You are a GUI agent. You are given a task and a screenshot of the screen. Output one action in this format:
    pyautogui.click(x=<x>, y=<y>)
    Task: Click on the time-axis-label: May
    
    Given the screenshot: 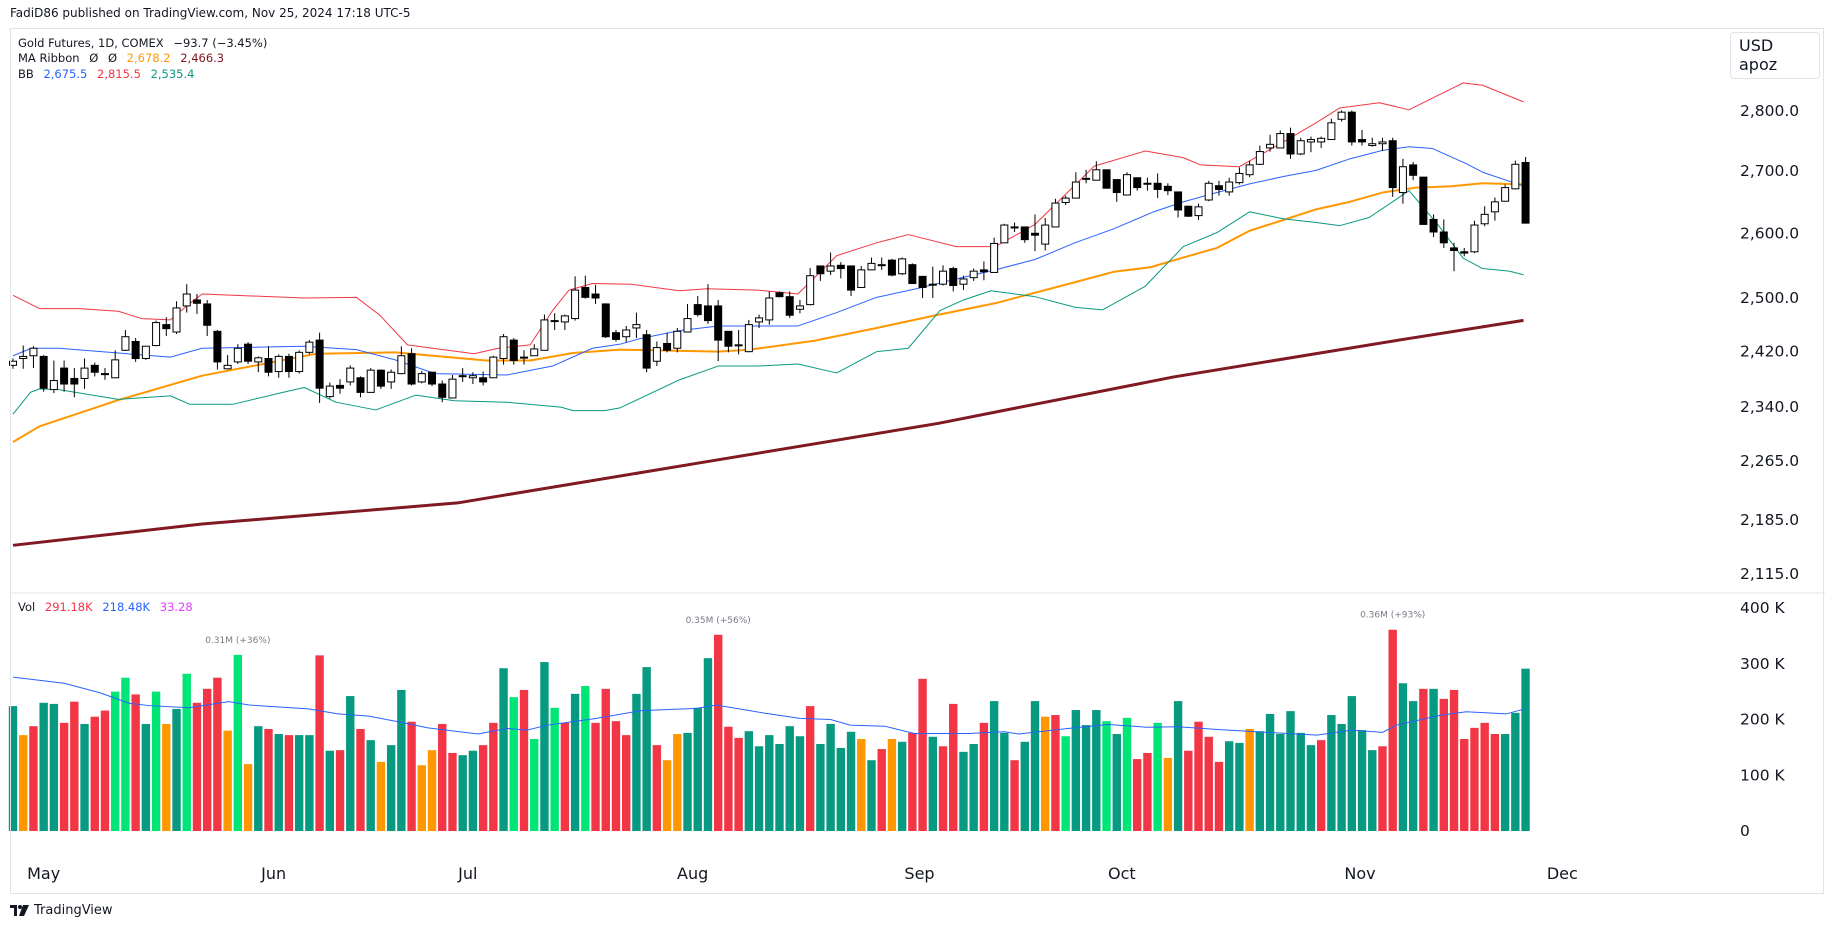 What is the action you would take?
    pyautogui.click(x=43, y=873)
    